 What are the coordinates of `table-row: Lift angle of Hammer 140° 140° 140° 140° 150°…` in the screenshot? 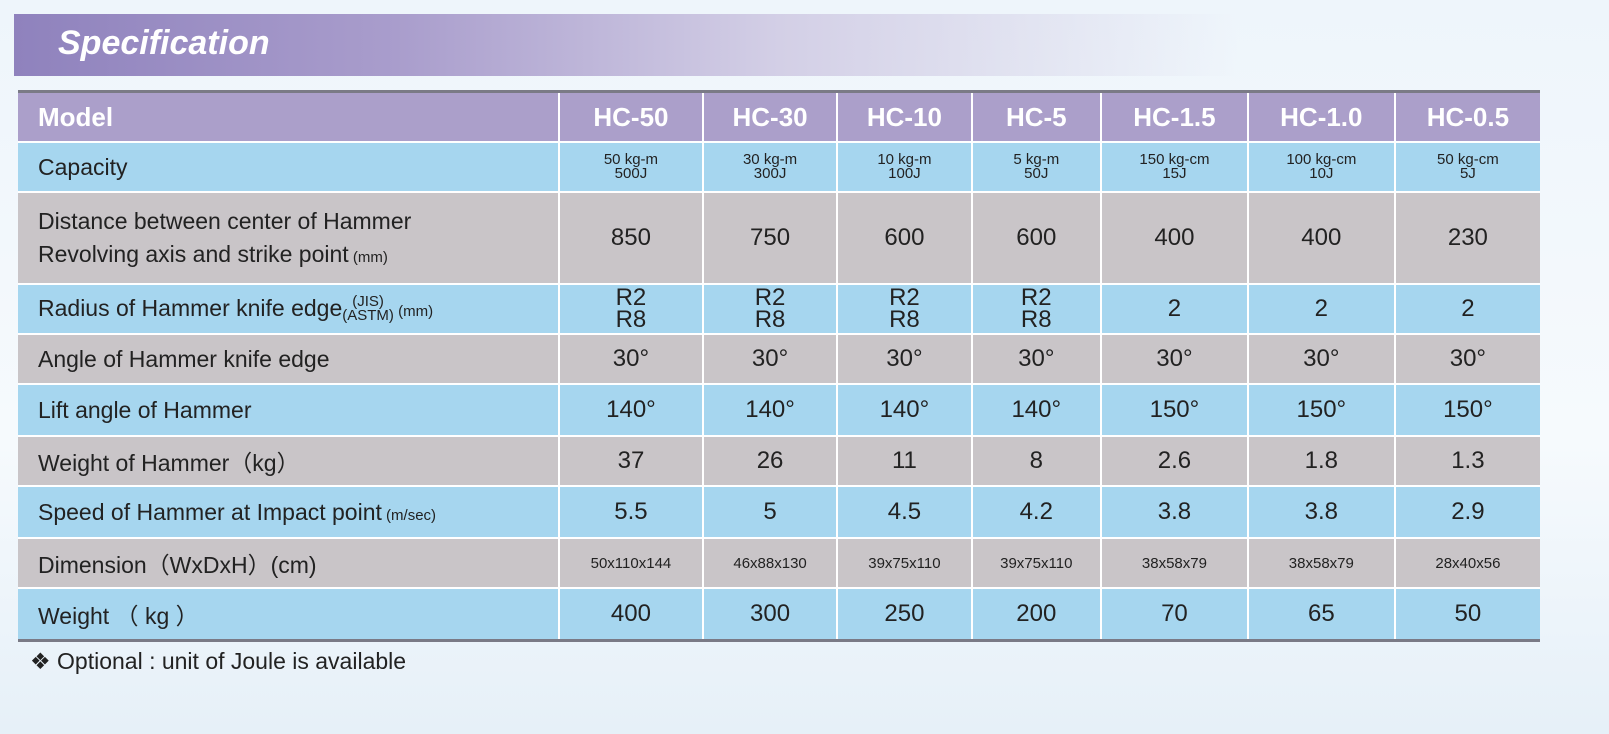 It's located at (779, 410).